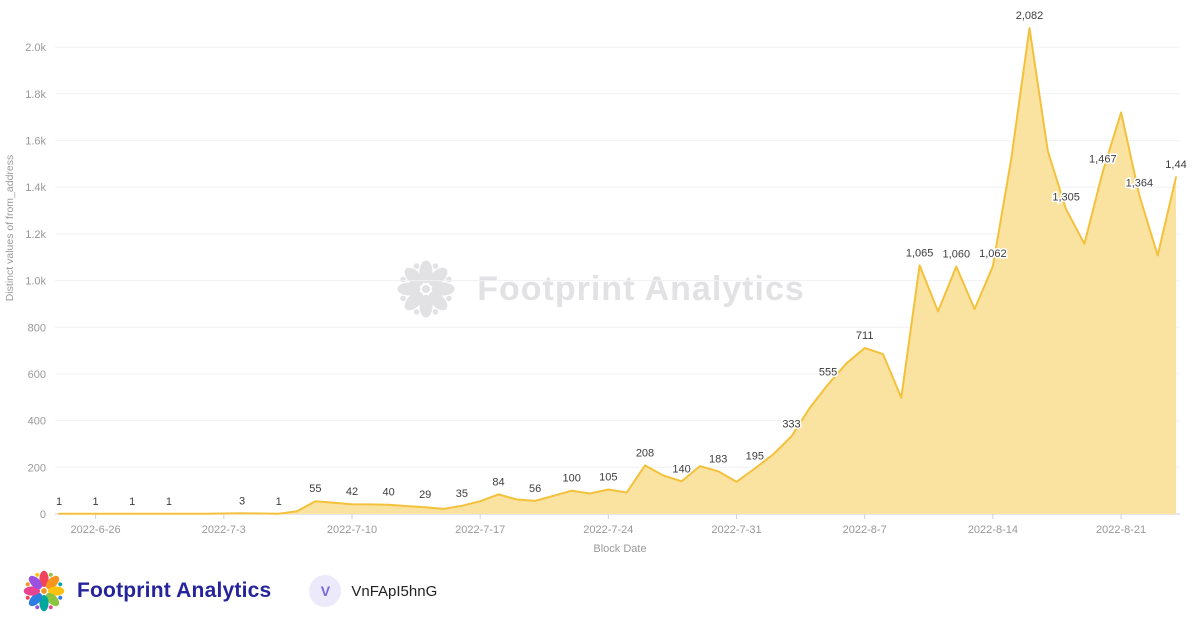 This screenshot has height=630, width=1200. I want to click on data-label: 555, so click(828, 372).